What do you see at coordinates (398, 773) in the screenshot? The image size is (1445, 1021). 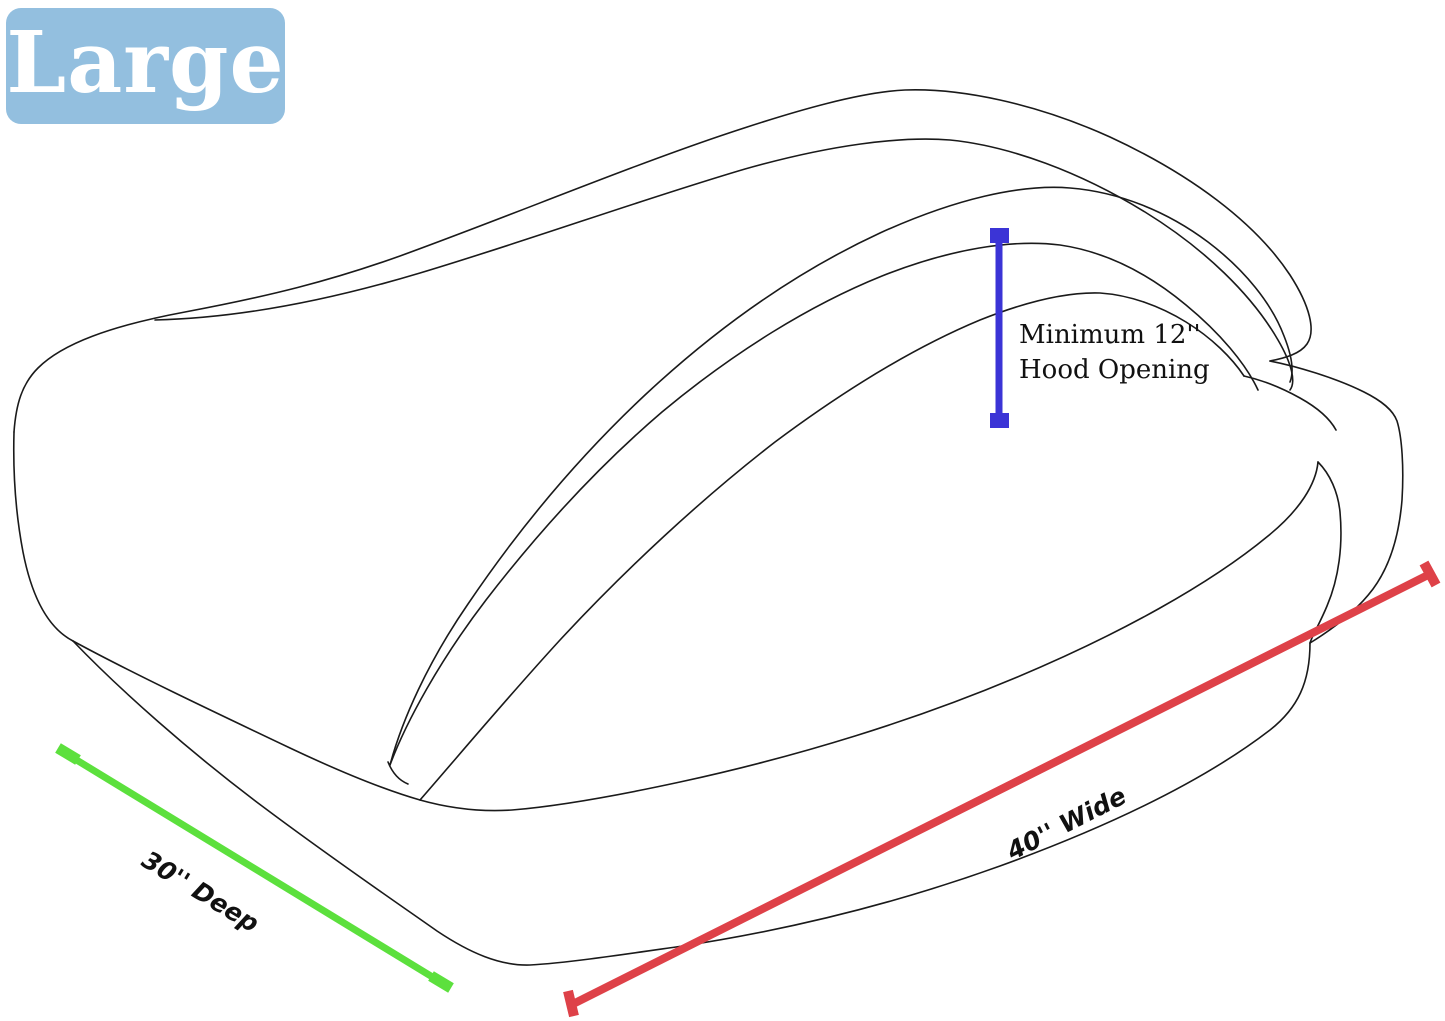 I see `front-corner-notch` at bounding box center [398, 773].